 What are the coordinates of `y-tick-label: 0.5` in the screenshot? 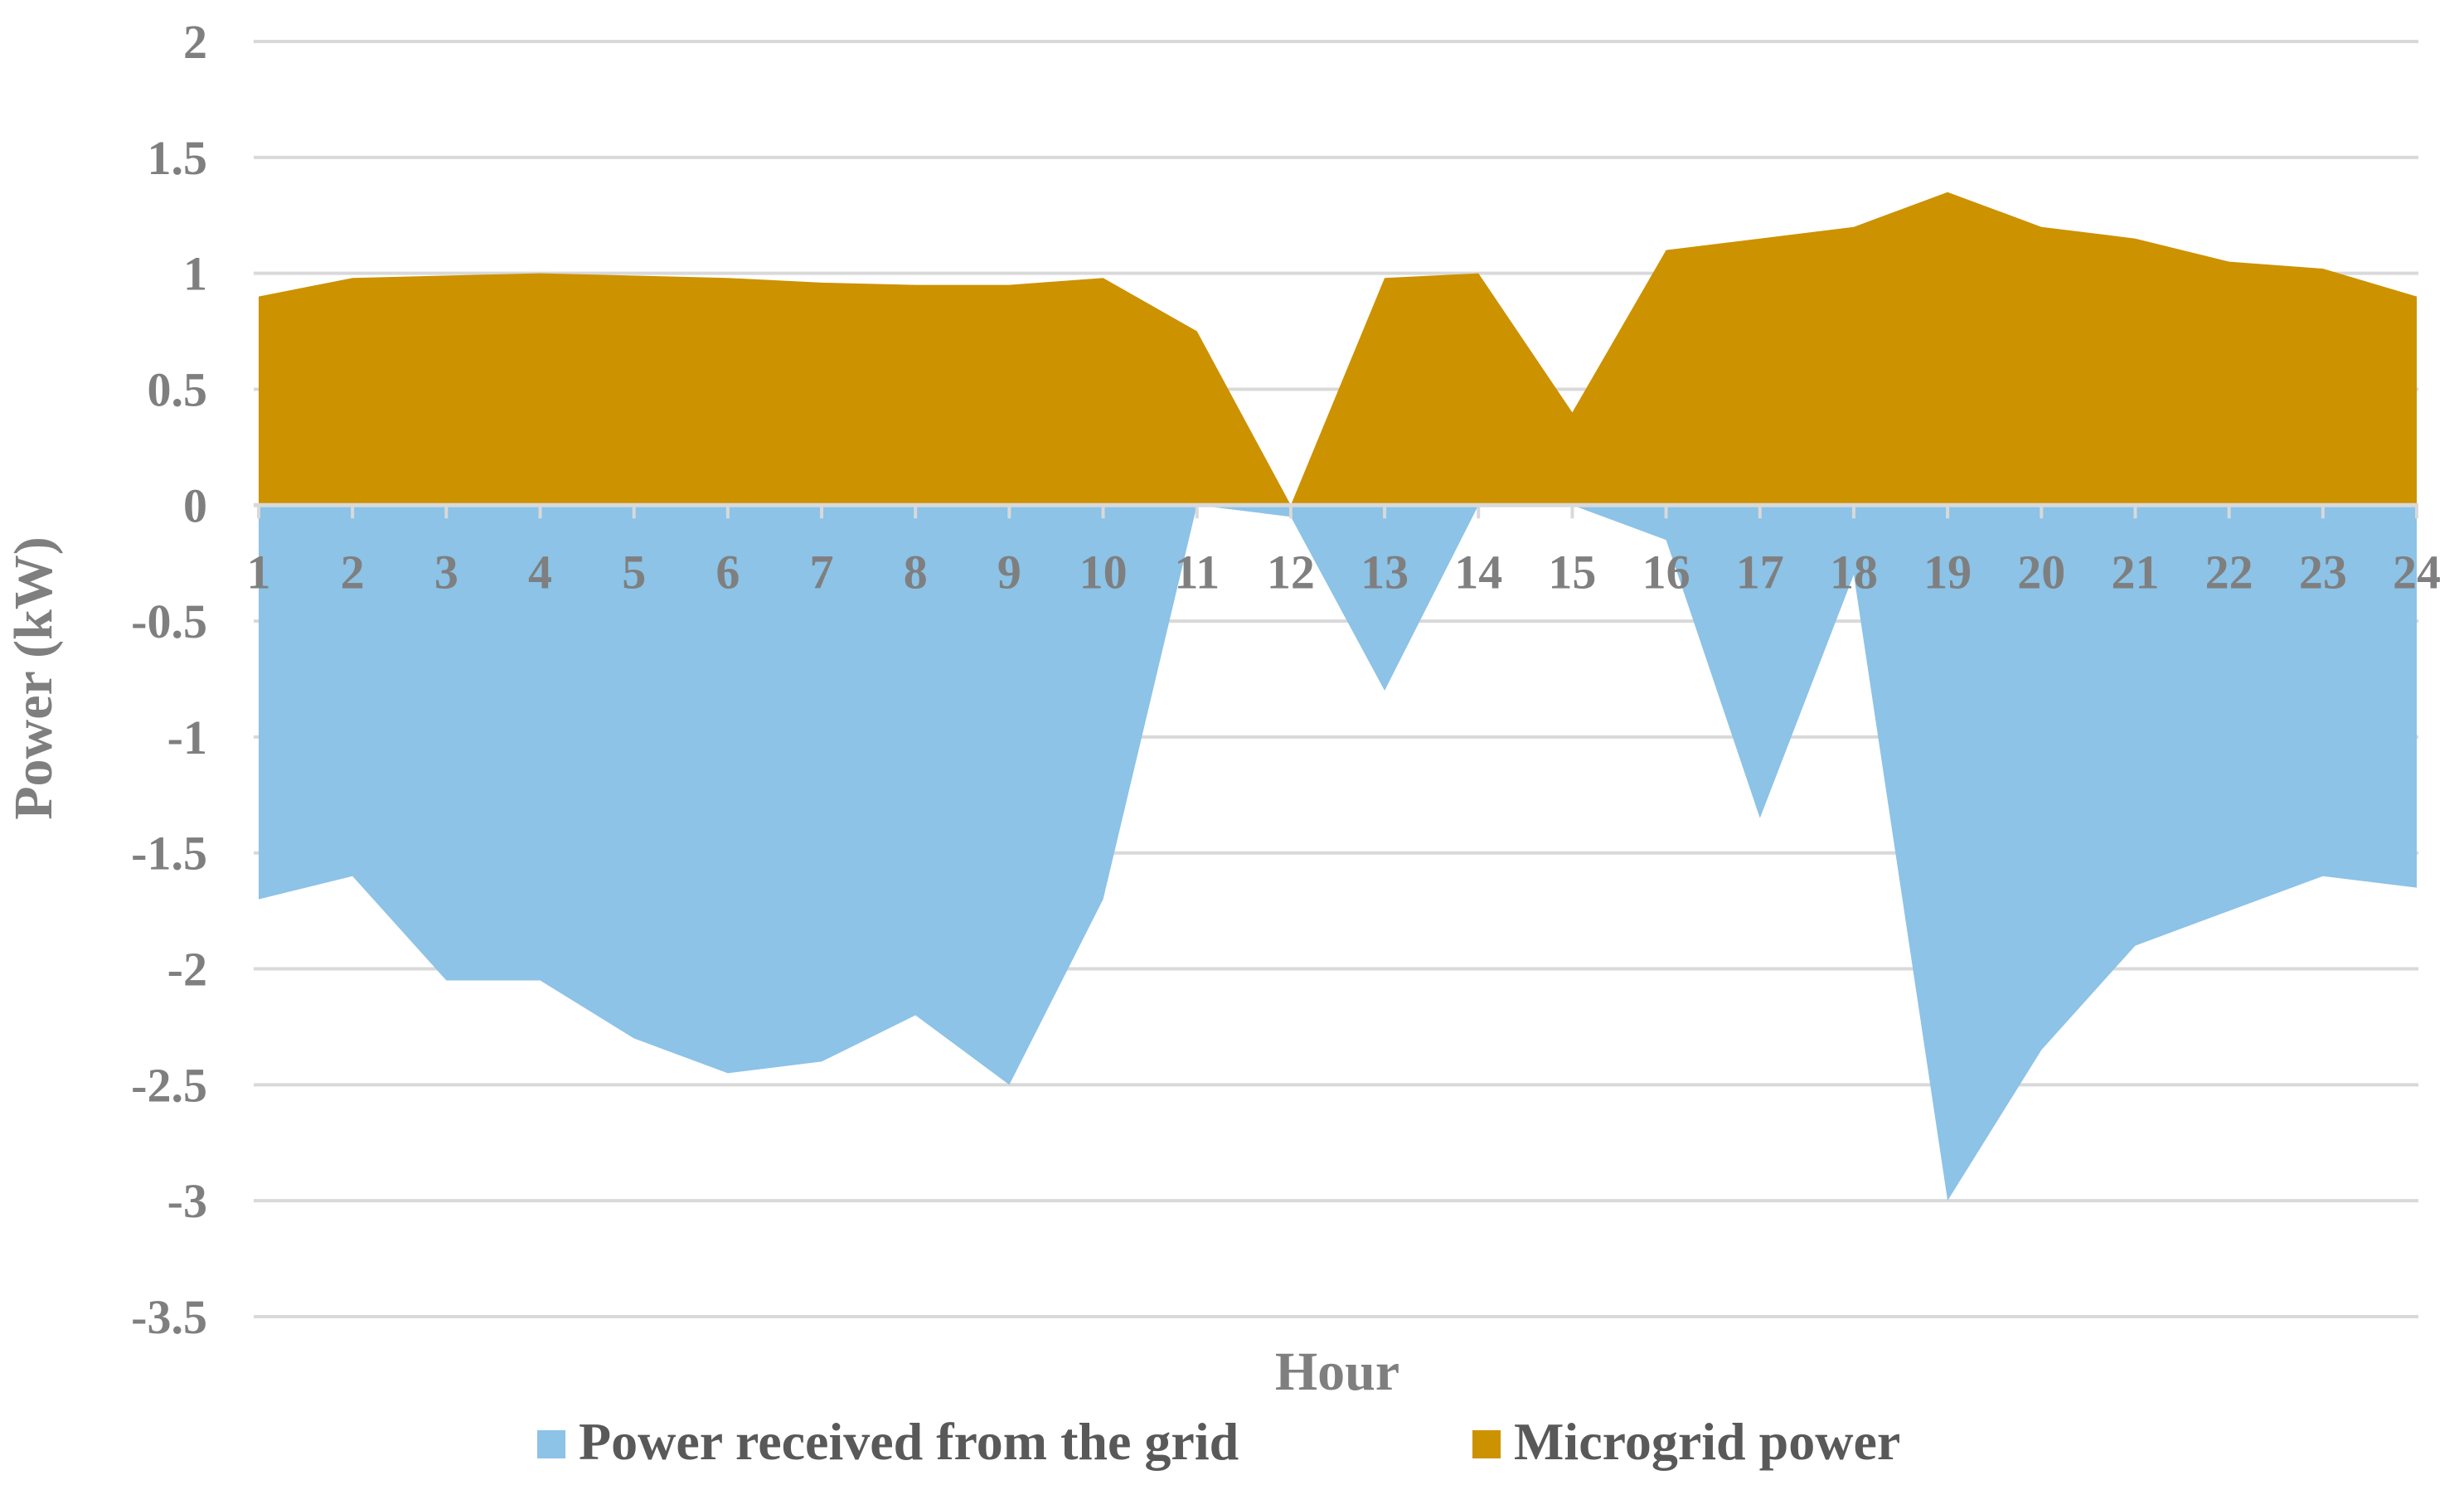 It's located at (178, 389).